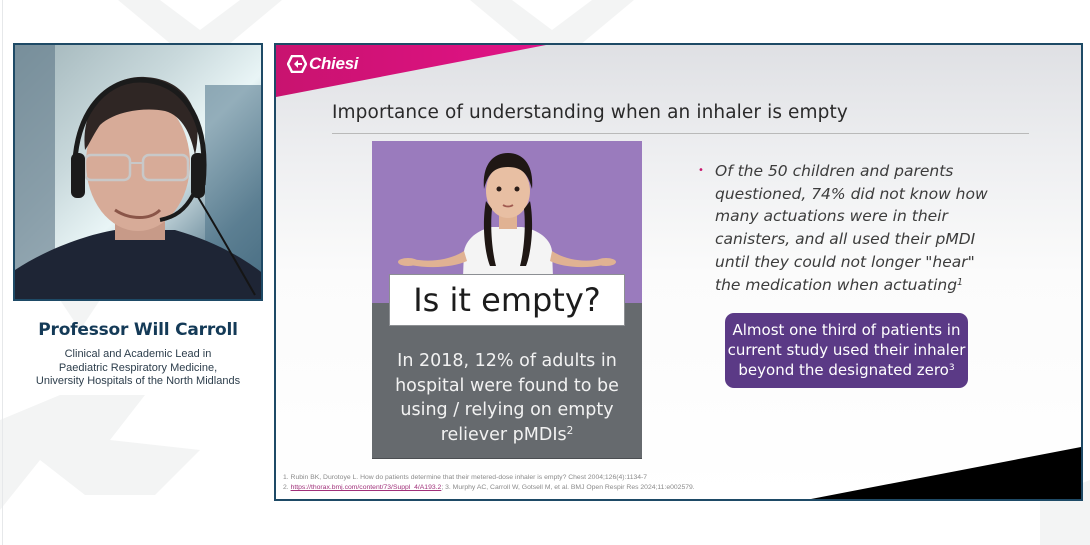 This screenshot has height=545, width=1090. What do you see at coordinates (138, 354) in the screenshot?
I see `speaker-role-line: Clinical and Academic Lead in` at bounding box center [138, 354].